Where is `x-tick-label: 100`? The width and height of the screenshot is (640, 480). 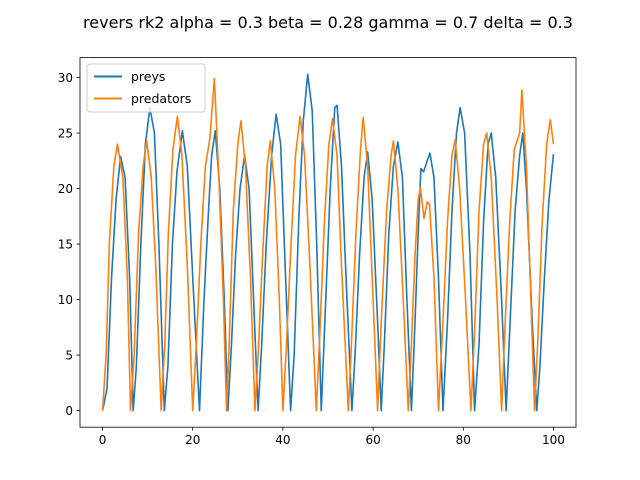
x-tick-label: 100 is located at coordinates (553, 440).